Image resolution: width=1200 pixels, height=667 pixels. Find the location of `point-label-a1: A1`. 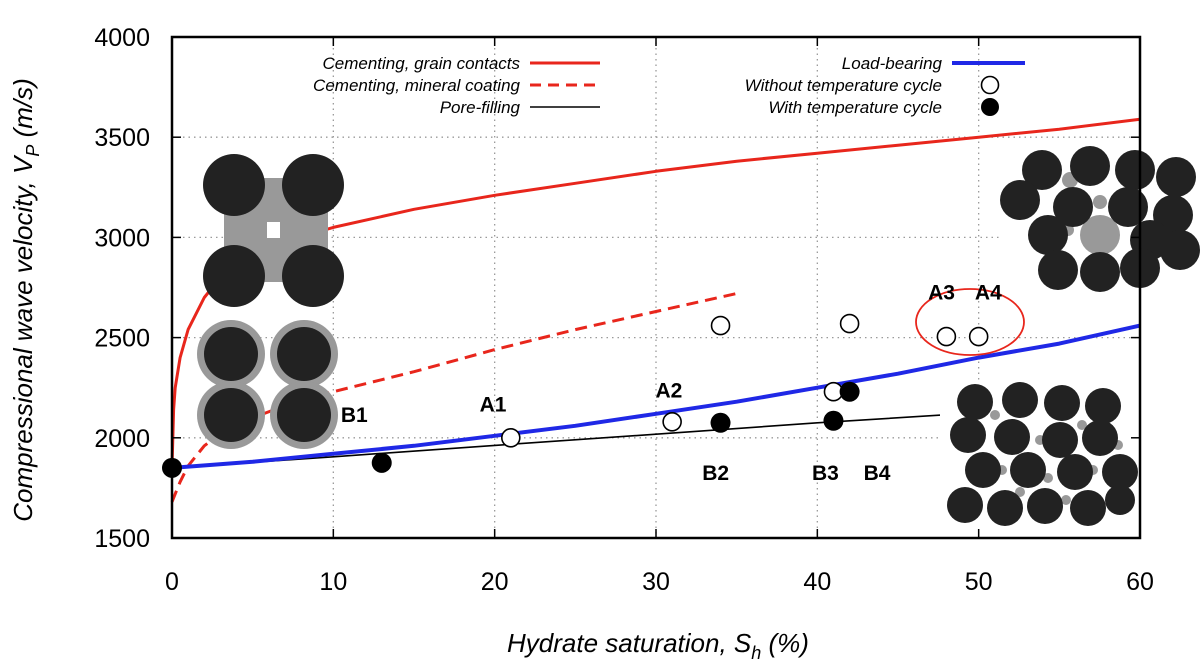

point-label-a1: A1 is located at coordinates (493, 405).